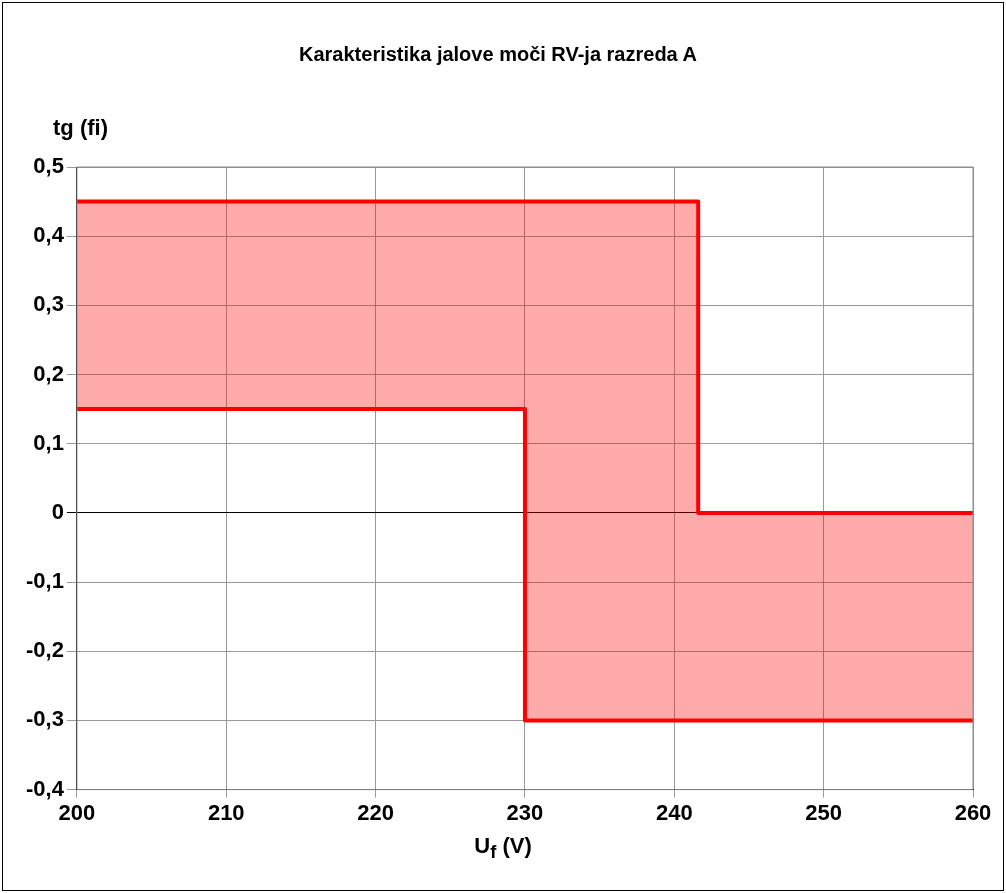 The width and height of the screenshot is (1006, 893). What do you see at coordinates (48, 304) in the screenshot?
I see `y-tick-label: 0,3` at bounding box center [48, 304].